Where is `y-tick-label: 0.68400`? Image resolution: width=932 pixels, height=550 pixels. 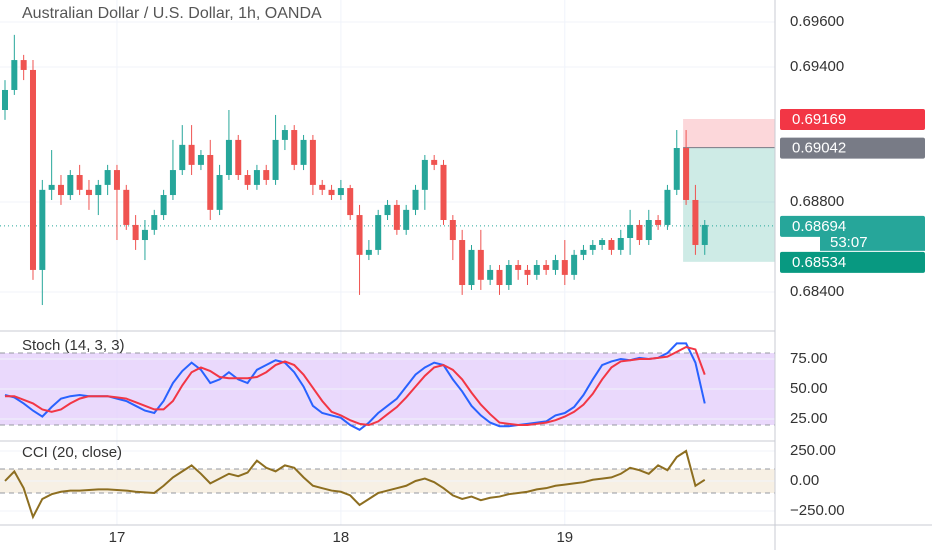 y-tick-label: 0.68400 is located at coordinates (817, 291).